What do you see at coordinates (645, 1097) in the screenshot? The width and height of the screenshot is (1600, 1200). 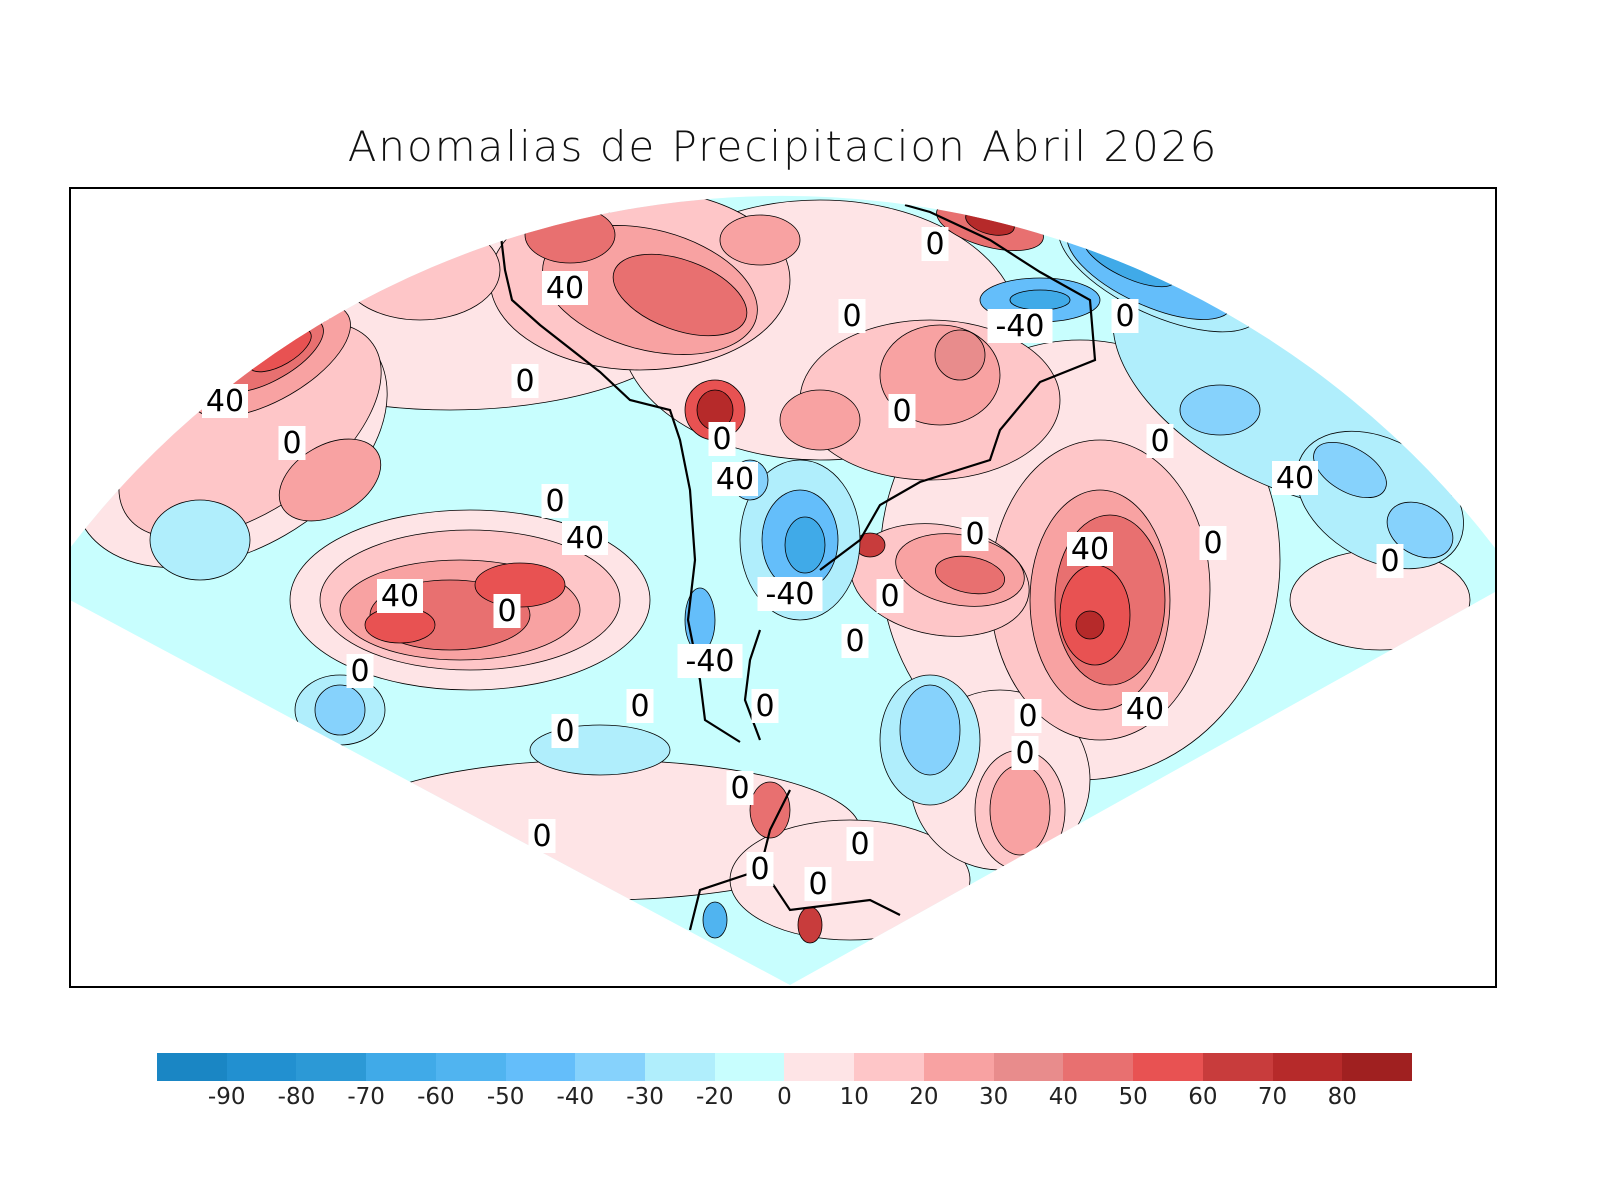 I see `colorbar-tick-label: -30` at bounding box center [645, 1097].